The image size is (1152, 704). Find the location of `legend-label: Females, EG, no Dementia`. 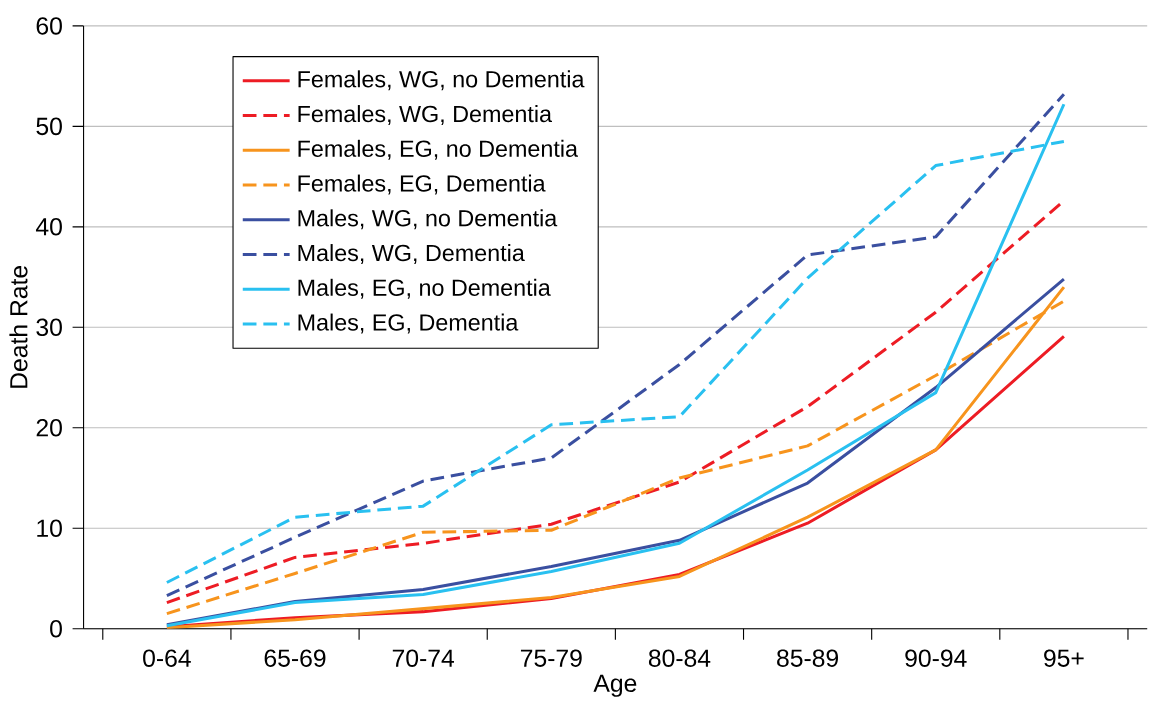

legend-label: Females, EG, no Dementia is located at coordinates (438, 149).